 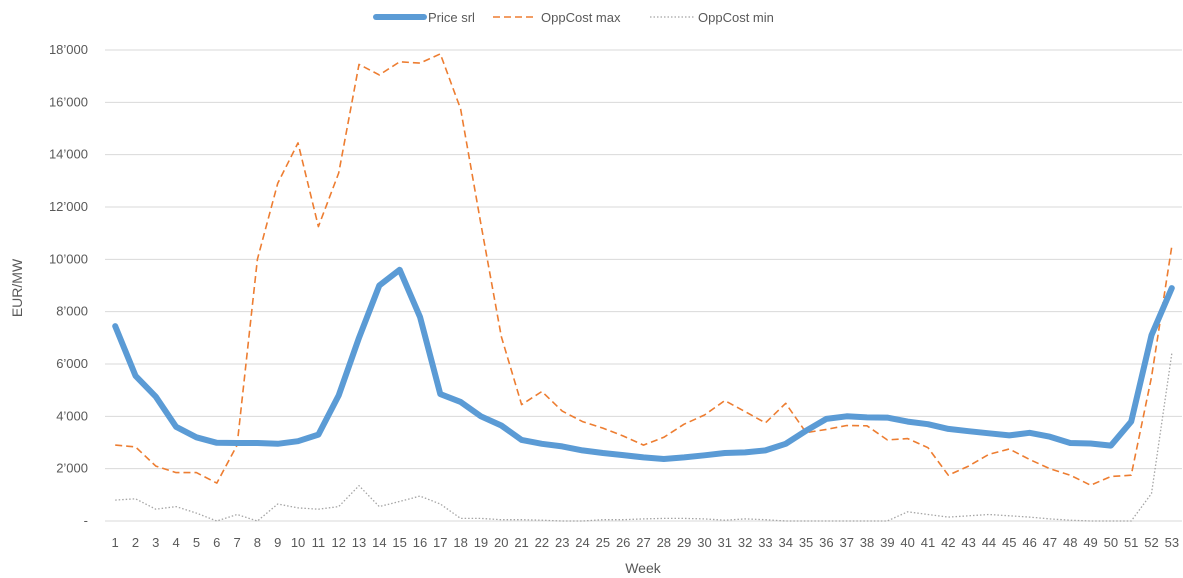 I want to click on legend-label: OppCost min, so click(x=736, y=17).